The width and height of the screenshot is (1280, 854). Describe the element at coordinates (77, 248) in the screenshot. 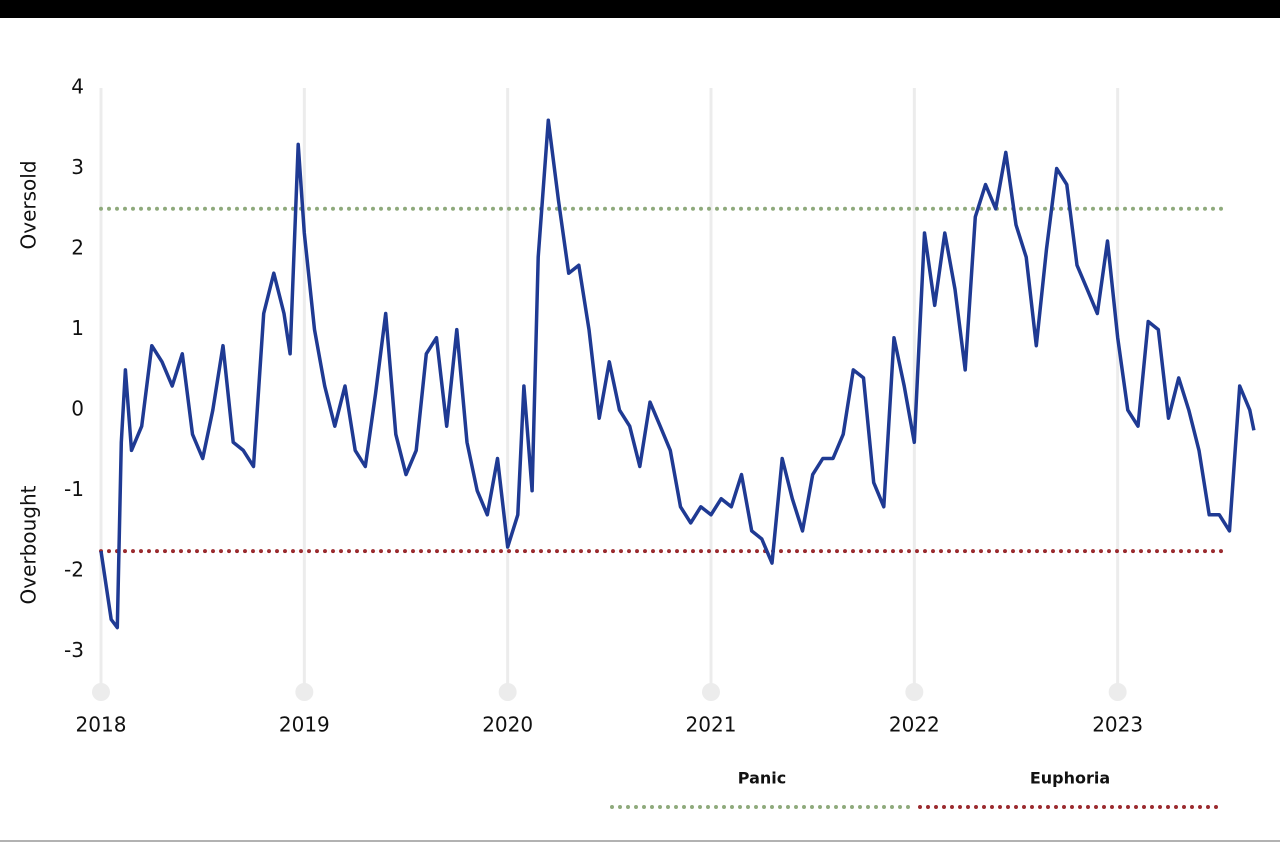

I see `y-tick-label: 2` at that location.